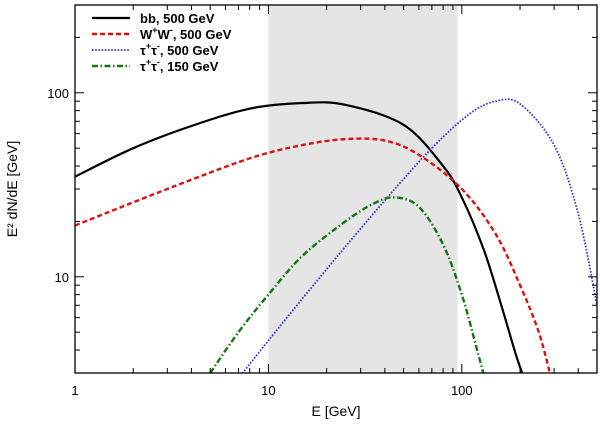 This screenshot has height=424, width=600. I want to click on legend-label-ww: W+W-, 500 GeV, so click(186, 33).